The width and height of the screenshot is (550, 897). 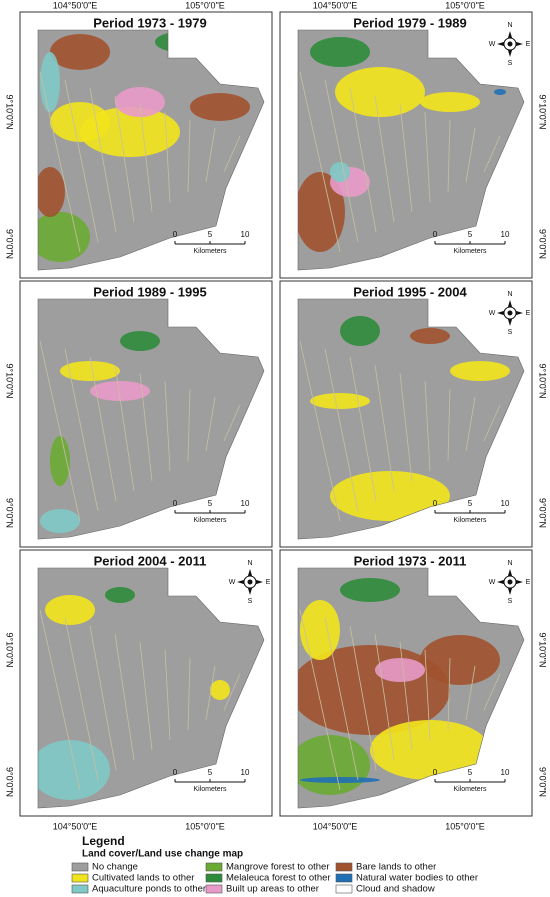 I want to click on panel-title: Period 1973 - 1979, so click(x=149, y=22).